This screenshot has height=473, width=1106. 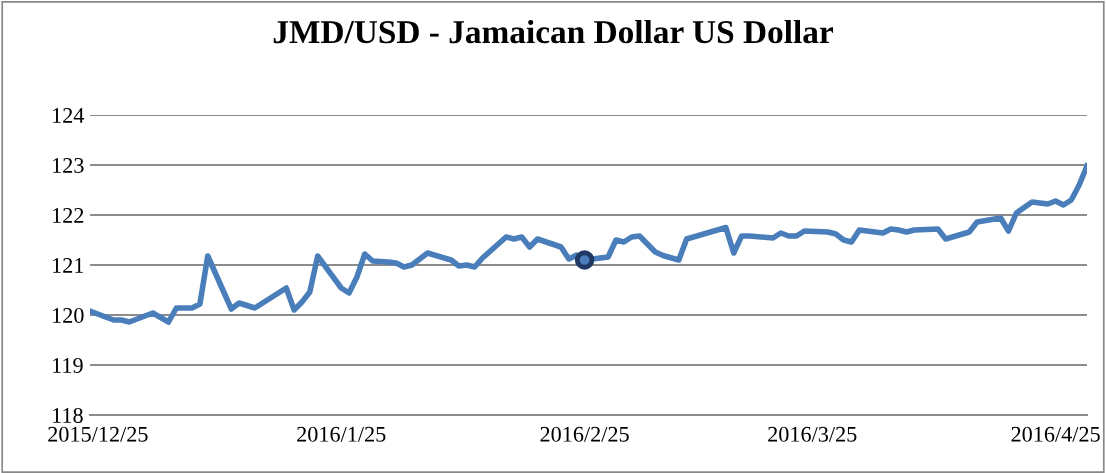 I want to click on chart-title: JMD/USD - Jamaican Dollar US Dollar, so click(x=553, y=31).